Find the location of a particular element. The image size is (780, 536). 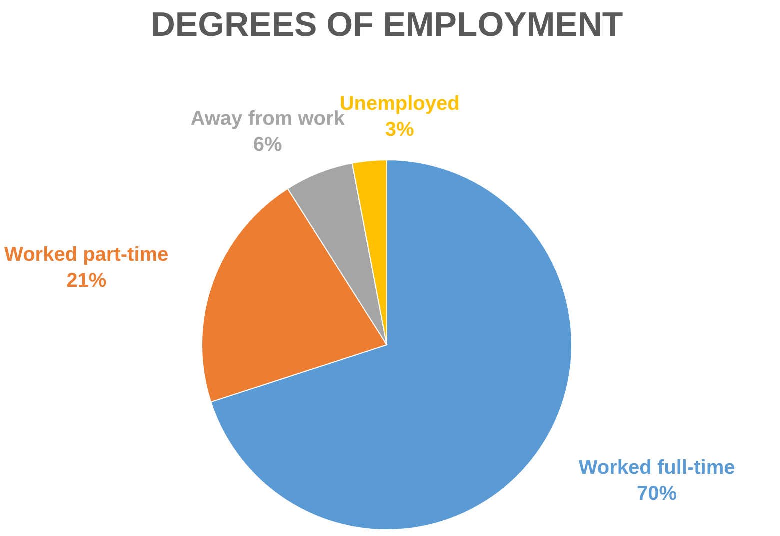

chart-title: DEGREES OF EMPLOYMENT is located at coordinates (387, 25).